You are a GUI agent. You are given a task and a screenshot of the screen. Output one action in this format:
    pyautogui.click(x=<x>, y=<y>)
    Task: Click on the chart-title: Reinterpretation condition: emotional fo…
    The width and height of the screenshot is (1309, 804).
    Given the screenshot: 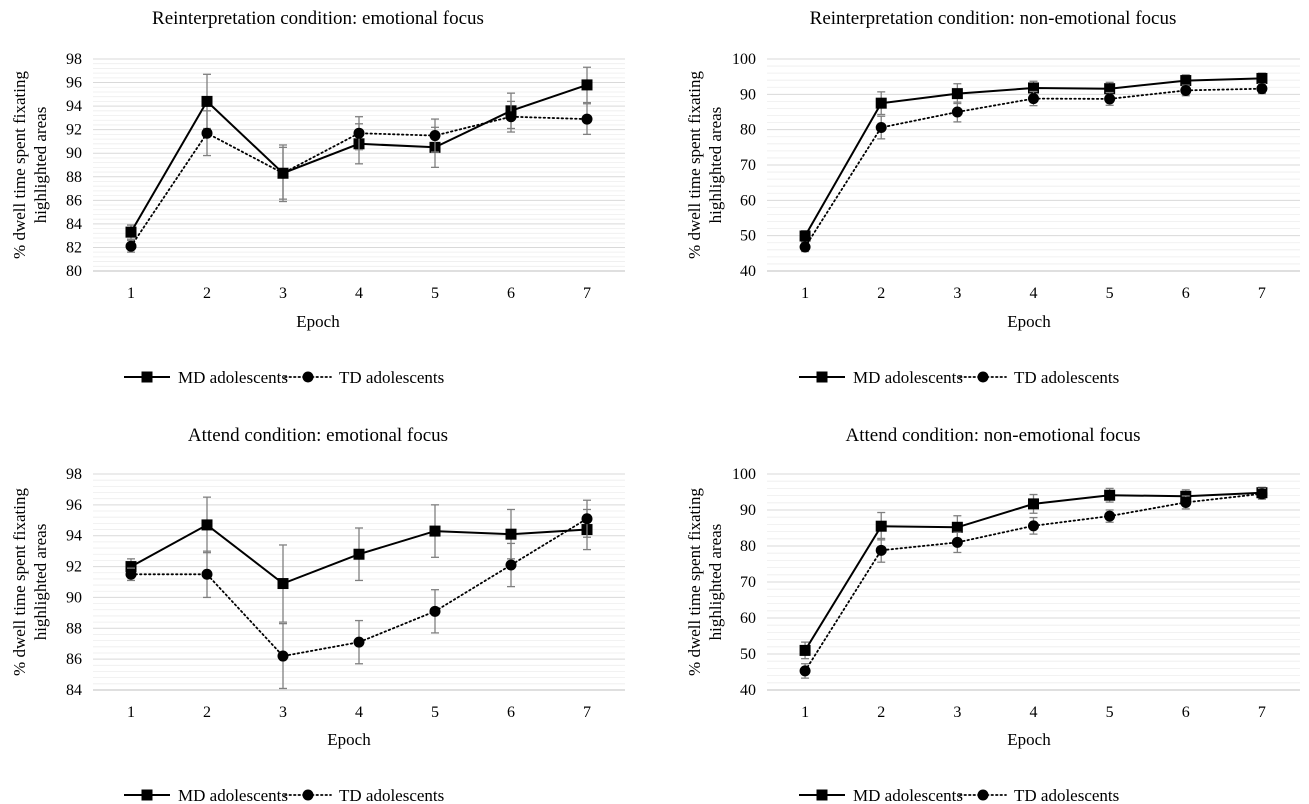 What is the action you would take?
    pyautogui.click(x=318, y=18)
    